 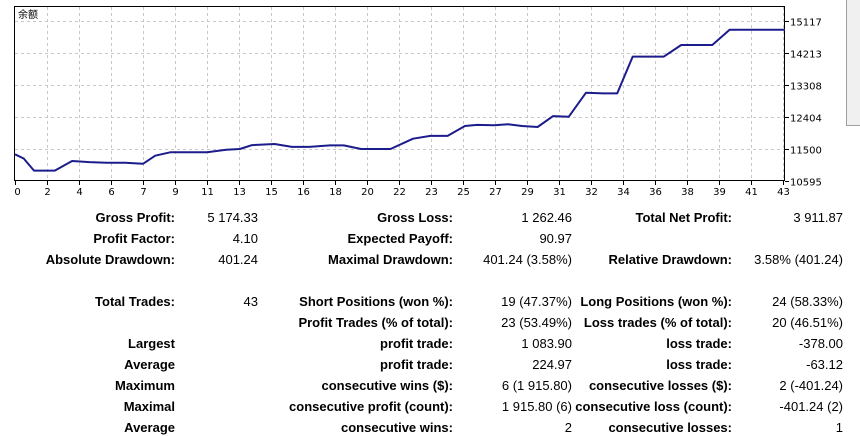 What do you see at coordinates (623, 192) in the screenshot?
I see `x-tick-label: 34` at bounding box center [623, 192].